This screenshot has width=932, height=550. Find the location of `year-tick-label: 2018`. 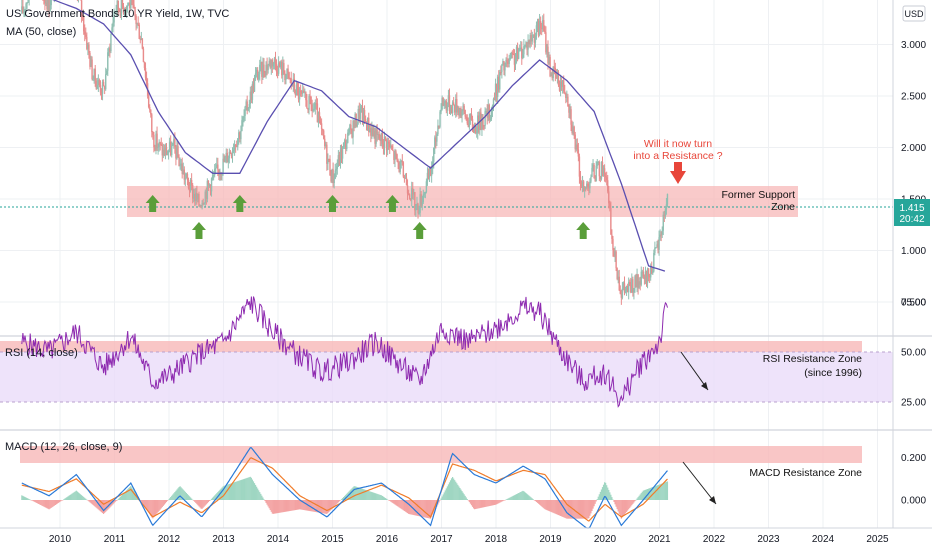

year-tick-label: 2018 is located at coordinates (496, 539).